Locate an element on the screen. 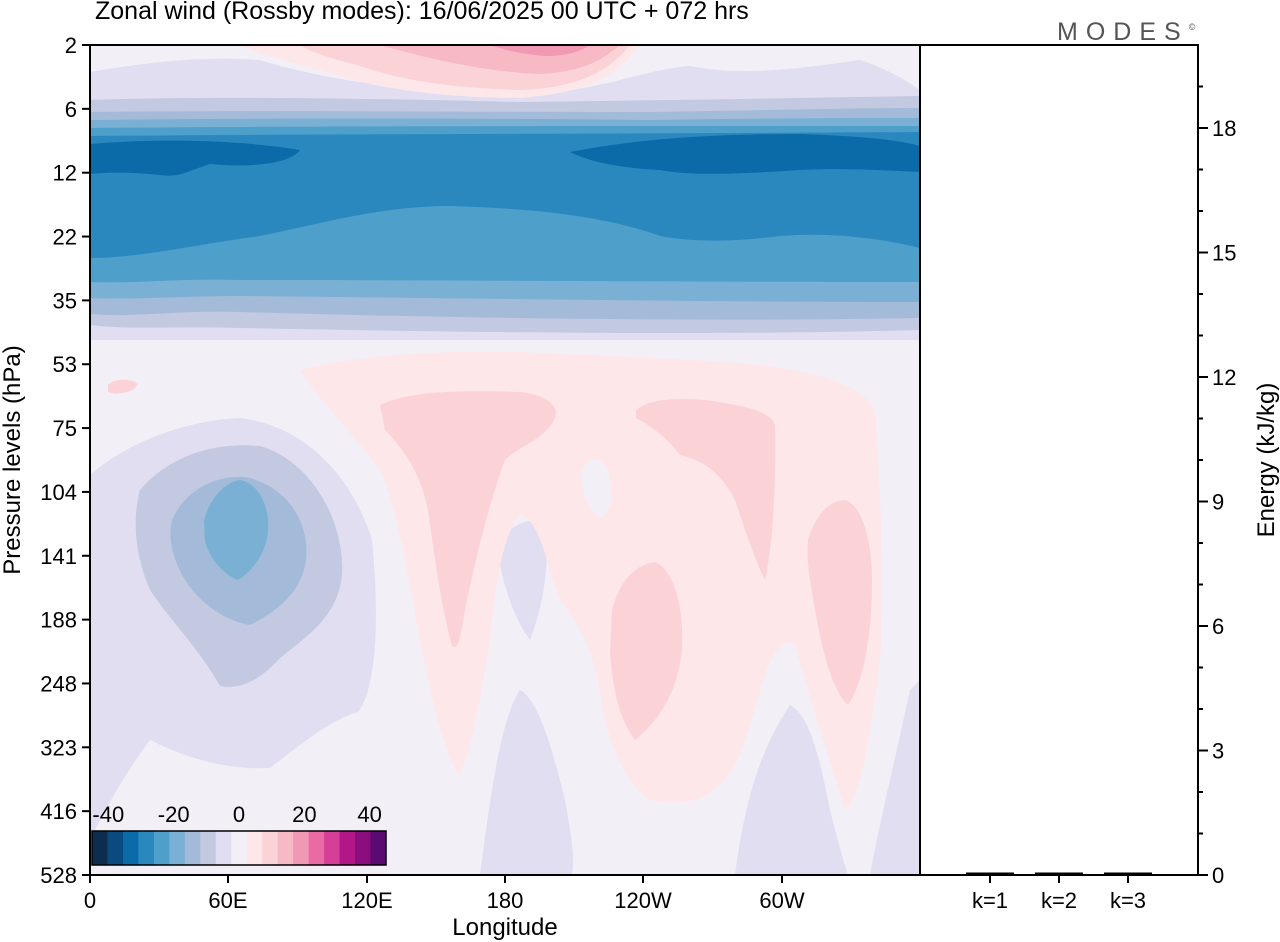 The height and width of the screenshot is (942, 1280). colorbar-tick-label: 0 is located at coordinates (239, 814).